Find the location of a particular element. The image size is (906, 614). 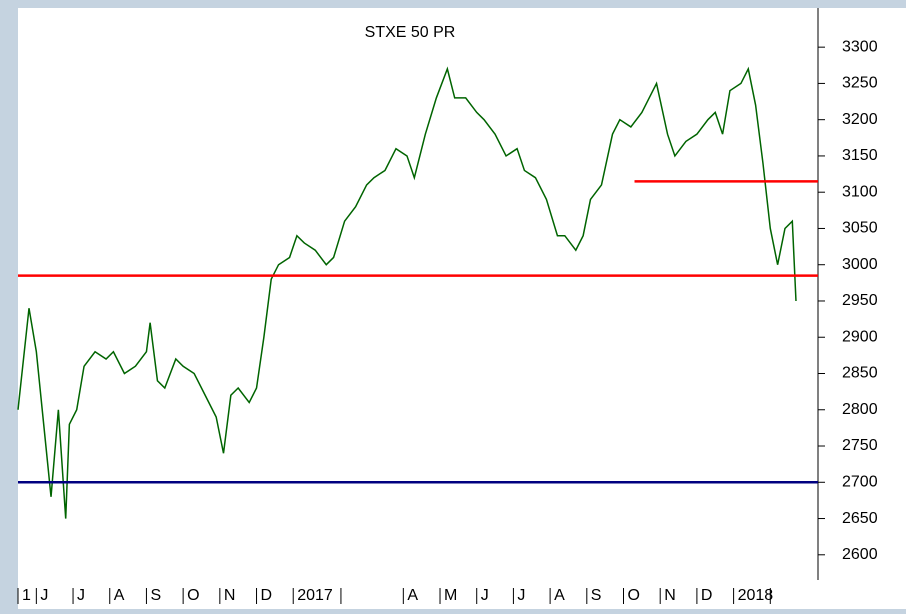

x-tick-label: 1 is located at coordinates (26, 595).